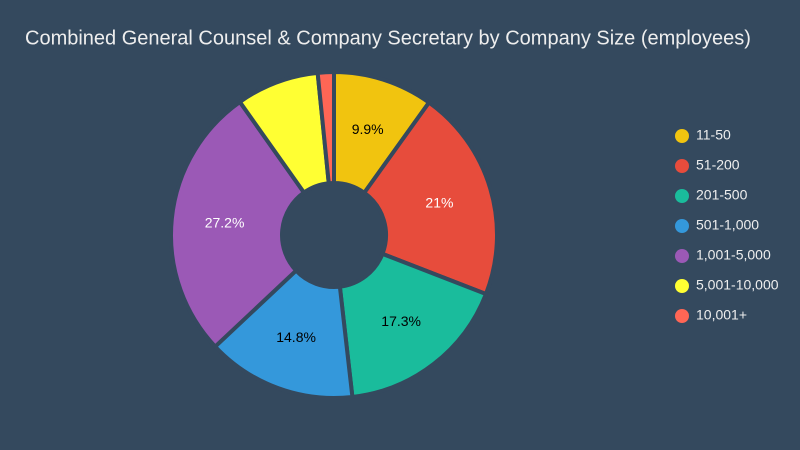 This screenshot has width=800, height=450. What do you see at coordinates (368, 129) in the screenshot?
I see `slice-label: 9.9%` at bounding box center [368, 129].